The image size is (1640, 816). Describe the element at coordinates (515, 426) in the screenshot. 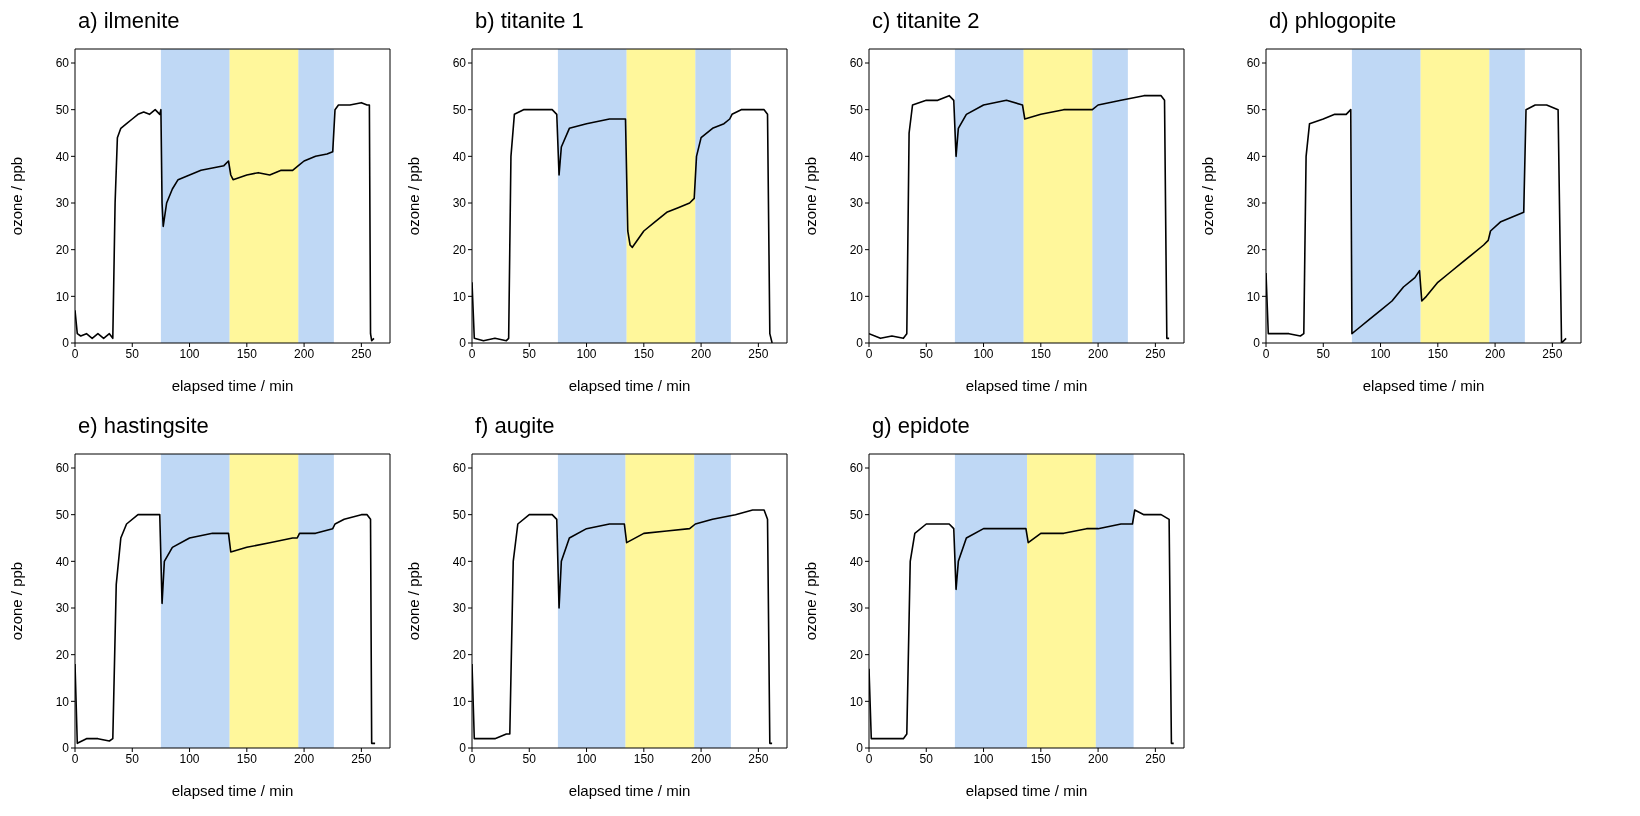

I see `chart-title: f) augite` at that location.